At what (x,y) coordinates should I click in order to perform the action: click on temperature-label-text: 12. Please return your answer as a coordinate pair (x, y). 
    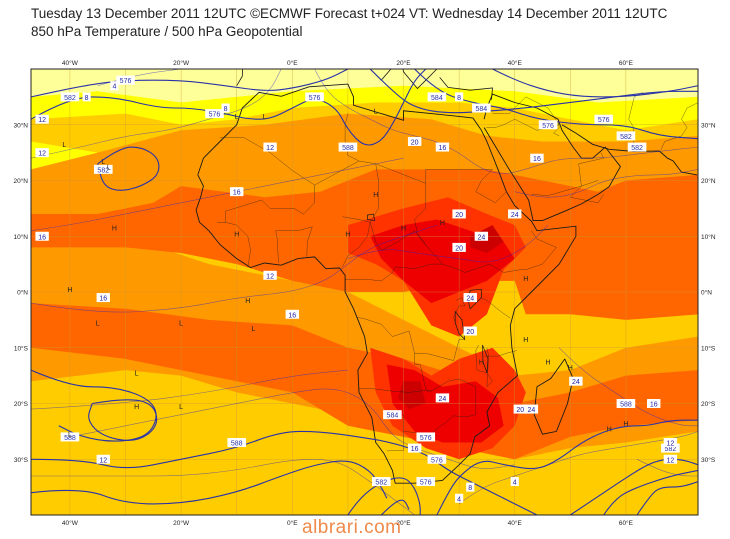
    Looking at the image, I should click on (103, 460).